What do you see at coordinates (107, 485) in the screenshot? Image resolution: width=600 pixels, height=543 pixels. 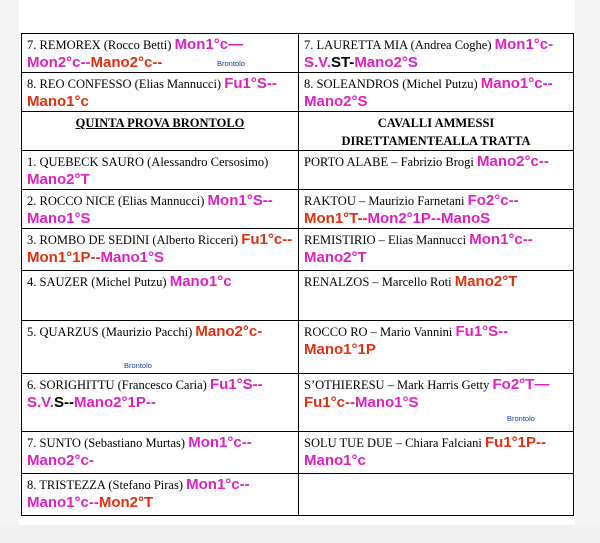 I see `horse-jockey-name: 8. TRISTEZZA (Stefano Piras)` at bounding box center [107, 485].